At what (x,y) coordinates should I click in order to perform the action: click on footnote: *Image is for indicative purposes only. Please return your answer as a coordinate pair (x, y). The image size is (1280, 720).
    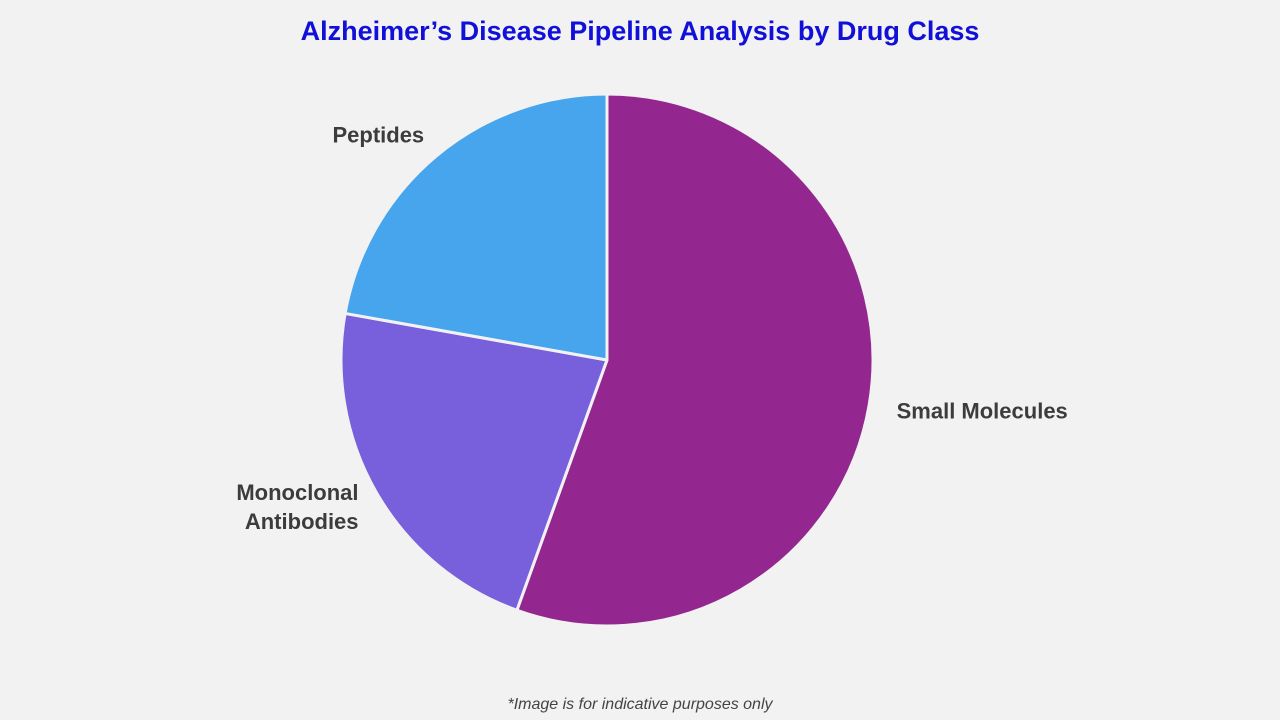
    Looking at the image, I should click on (640, 704).